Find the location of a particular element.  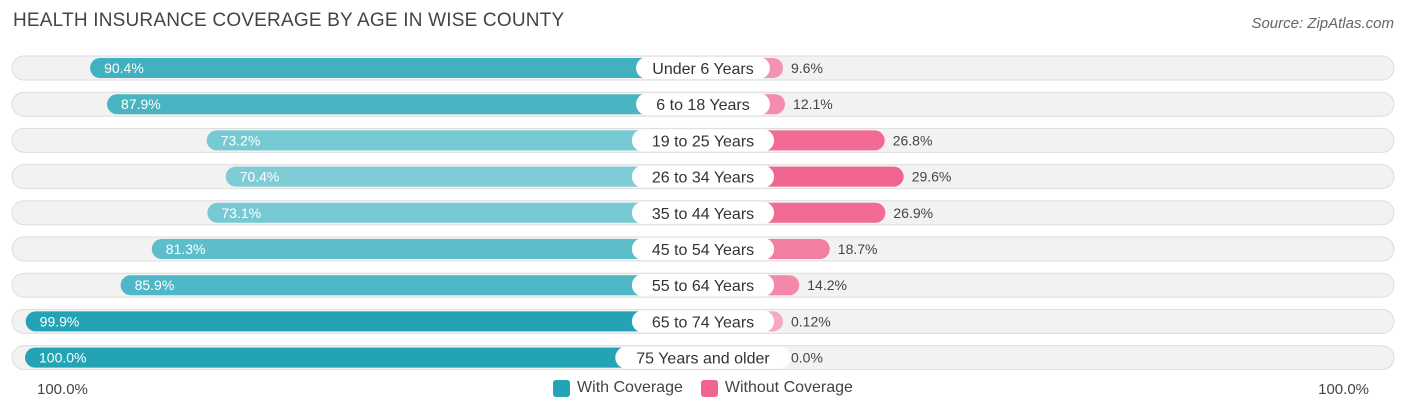

category-pill-45-to-54-years is located at coordinates (703, 249).